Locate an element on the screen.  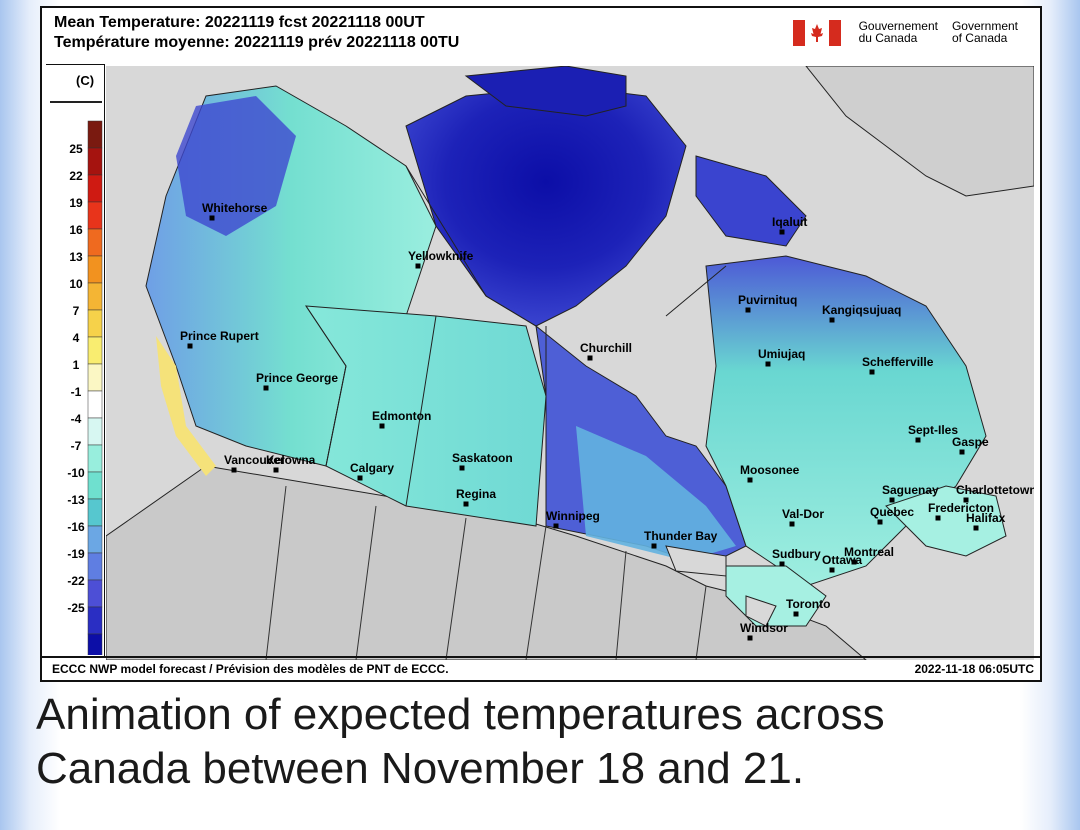
city-label: Moosonee is located at coordinates (770, 470).